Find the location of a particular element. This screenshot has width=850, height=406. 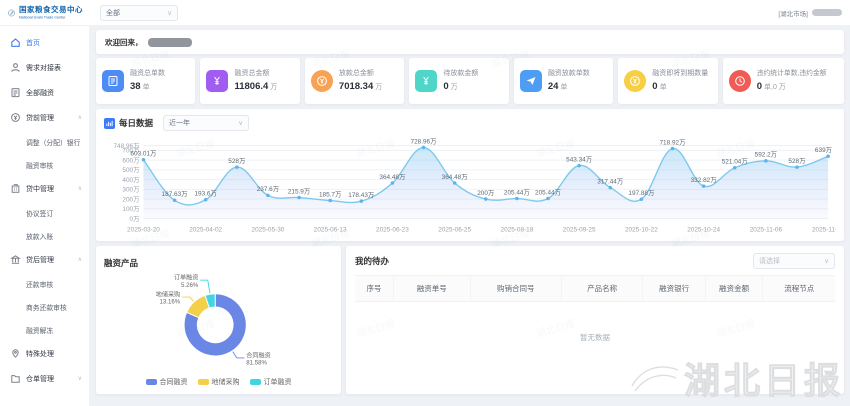

stat-card: 待放款金额 0 万 is located at coordinates (459, 81).